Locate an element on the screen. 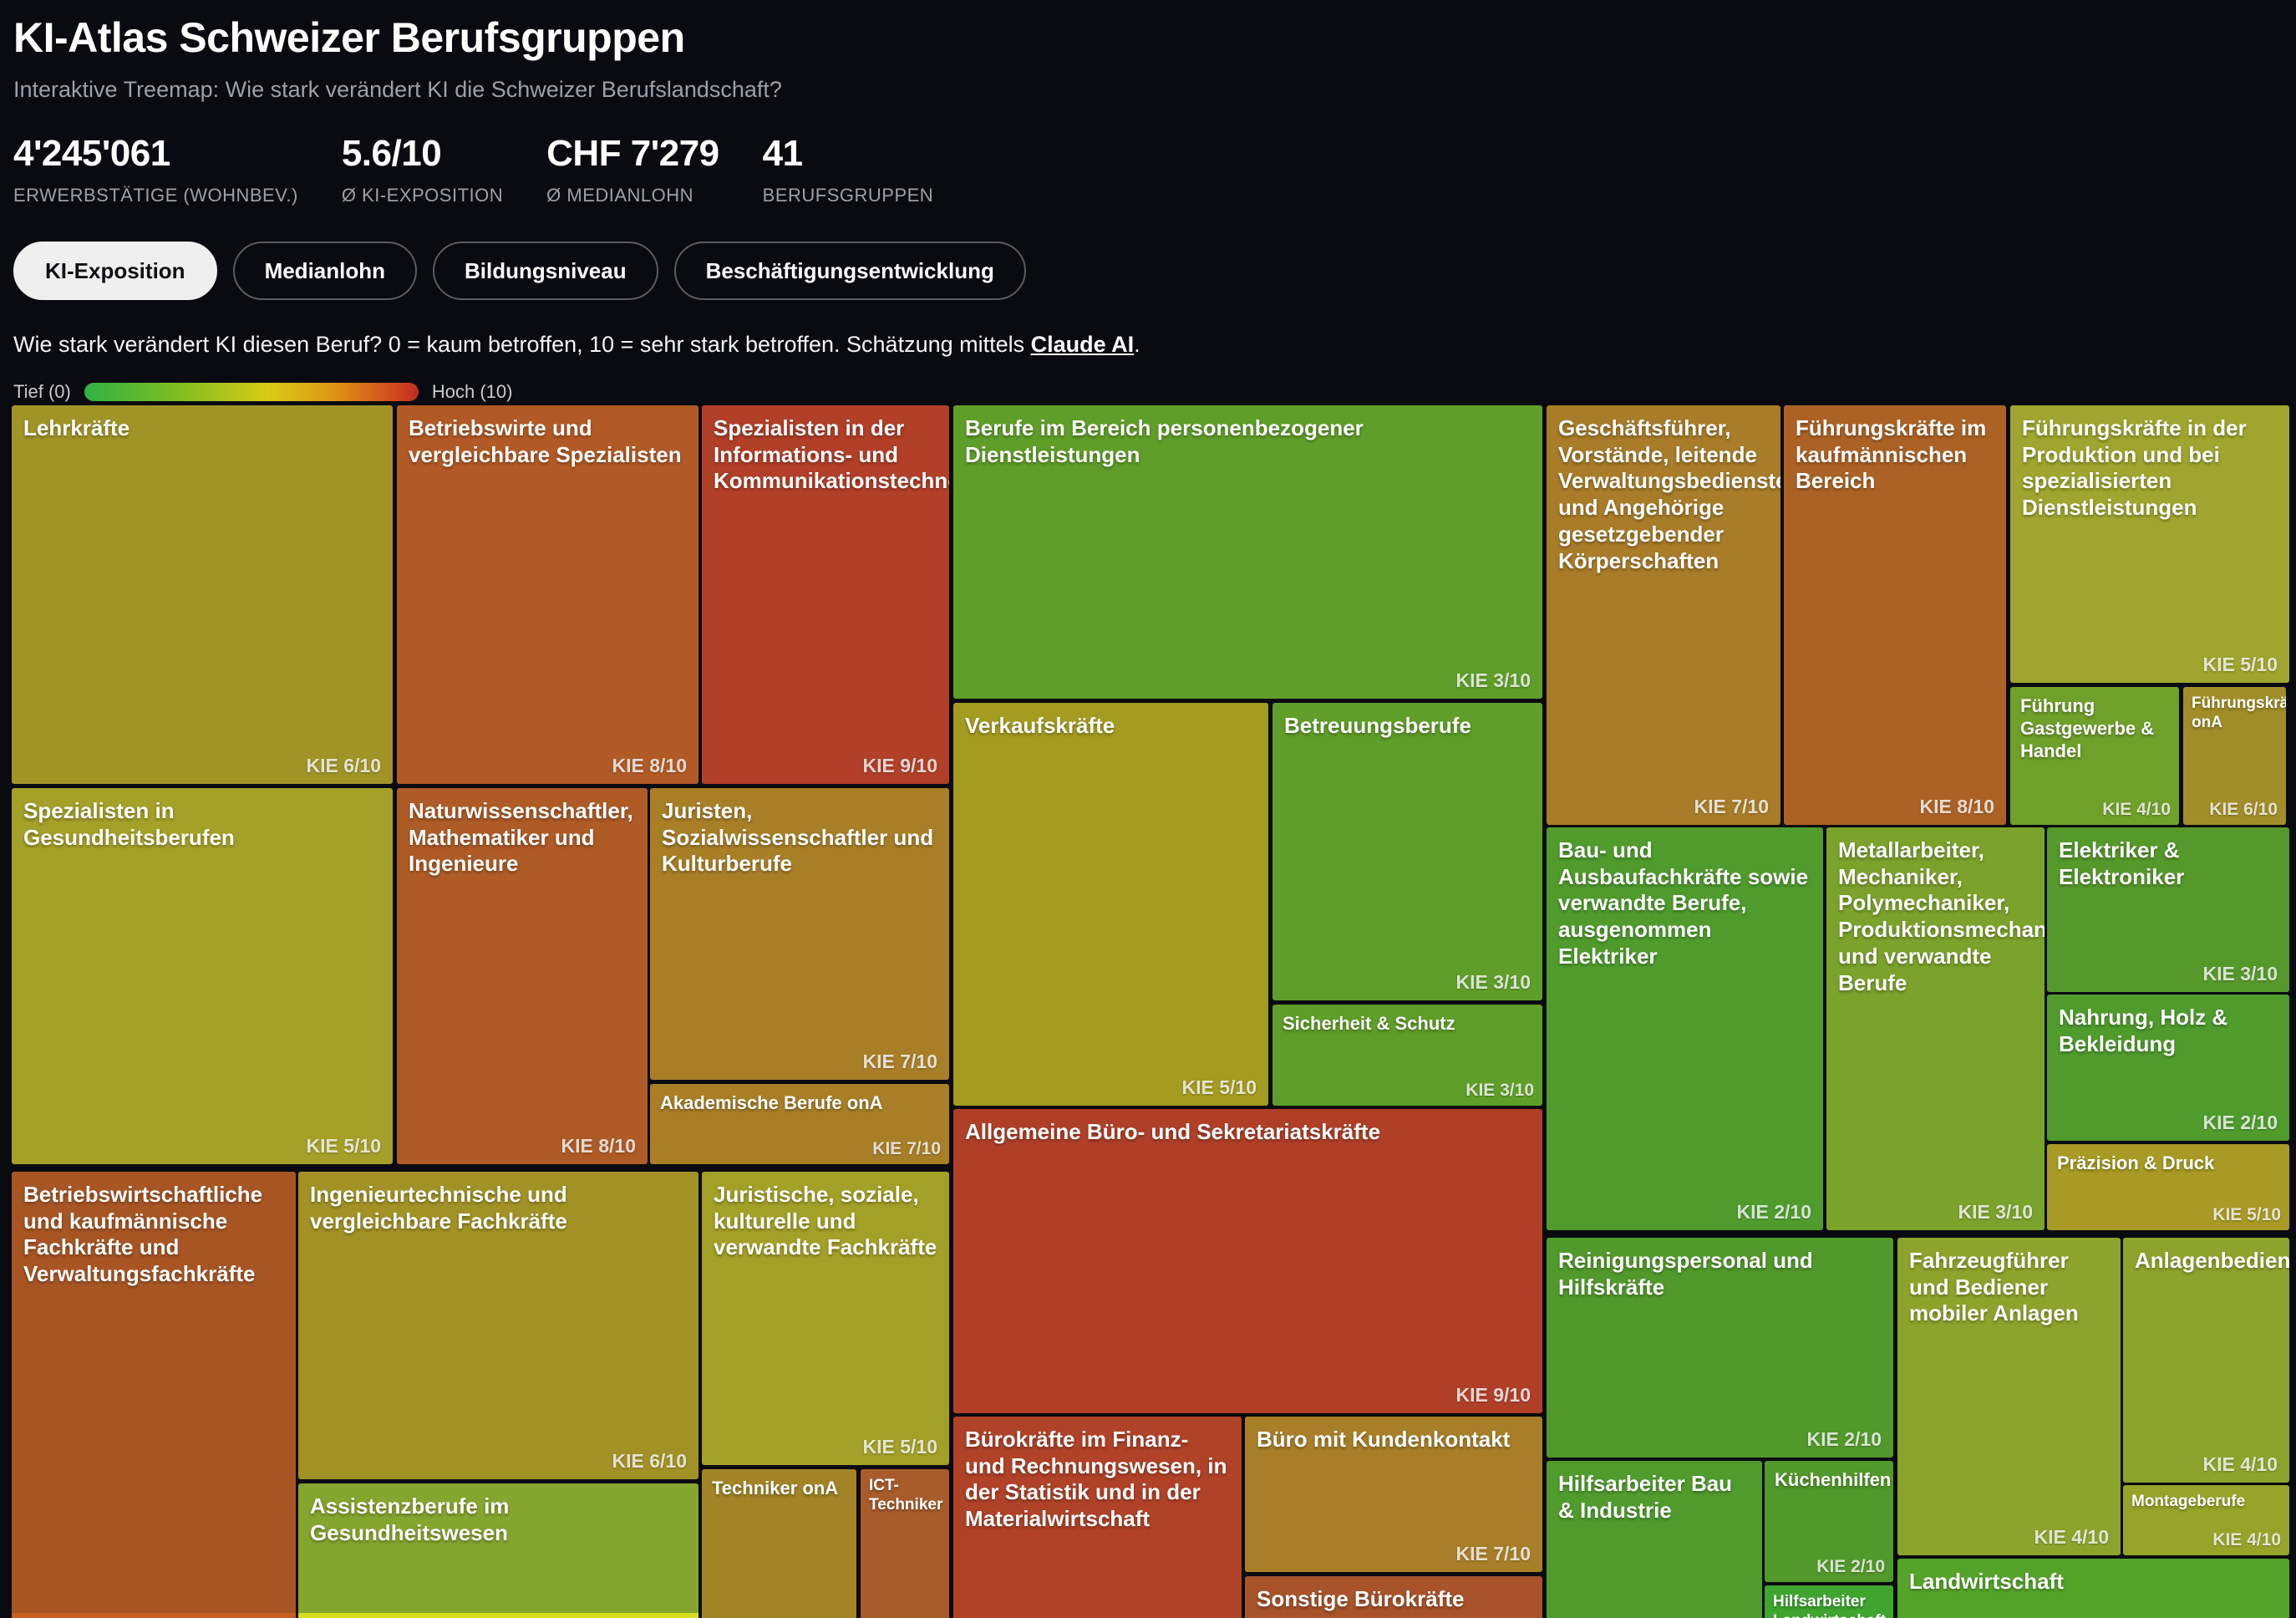 The width and height of the screenshot is (2296, 1618). treemap-tile-hilfsarbeiter-landwirtschaft: Hilfsarbeiter Landwirtschaft is located at coordinates (1829, 1601).